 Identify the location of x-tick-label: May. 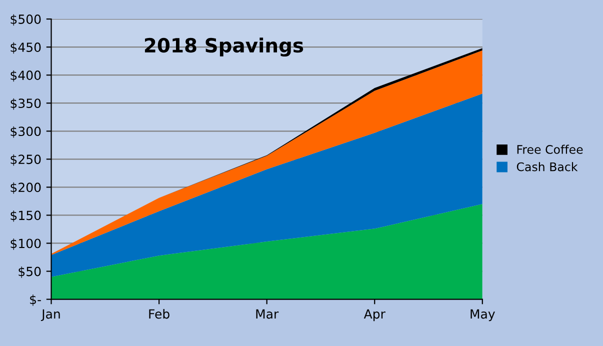
(482, 315).